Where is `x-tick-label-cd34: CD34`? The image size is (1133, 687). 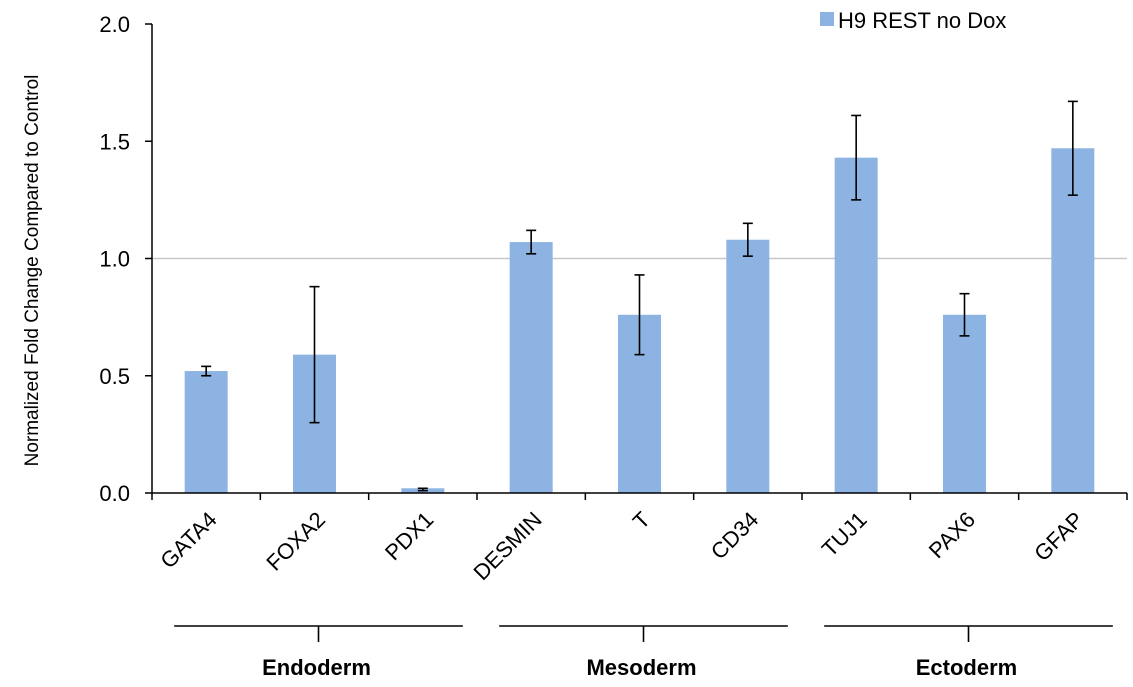
x-tick-label-cd34: CD34 is located at coordinates (734, 535).